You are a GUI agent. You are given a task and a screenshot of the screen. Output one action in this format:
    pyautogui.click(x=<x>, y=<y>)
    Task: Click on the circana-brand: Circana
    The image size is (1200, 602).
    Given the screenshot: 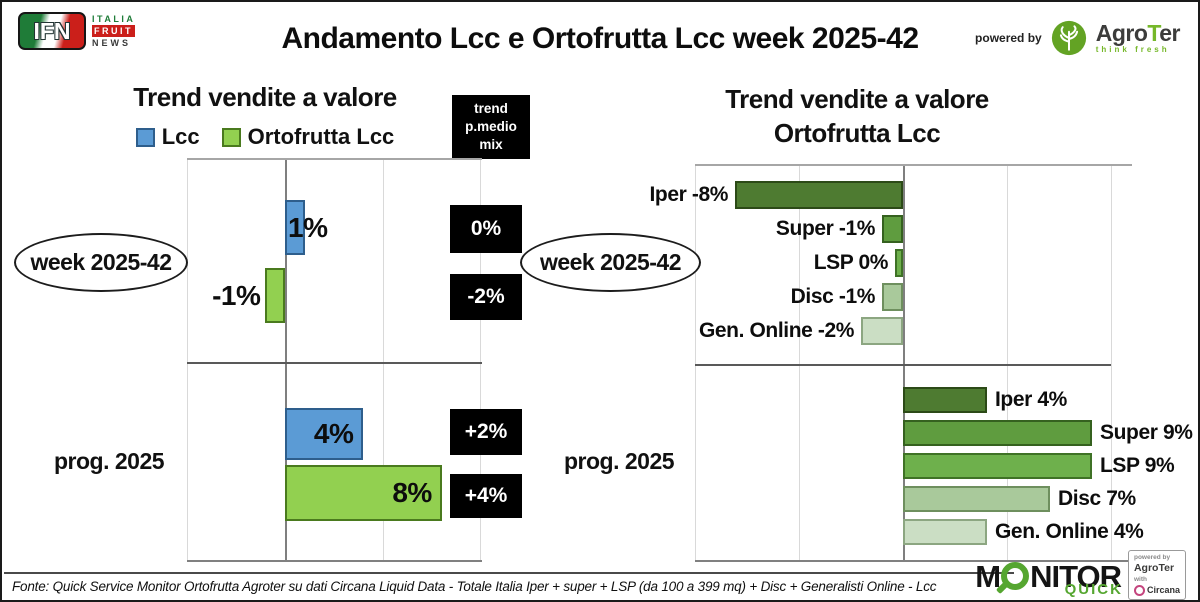 What is the action you would take?
    pyautogui.click(x=1156, y=590)
    